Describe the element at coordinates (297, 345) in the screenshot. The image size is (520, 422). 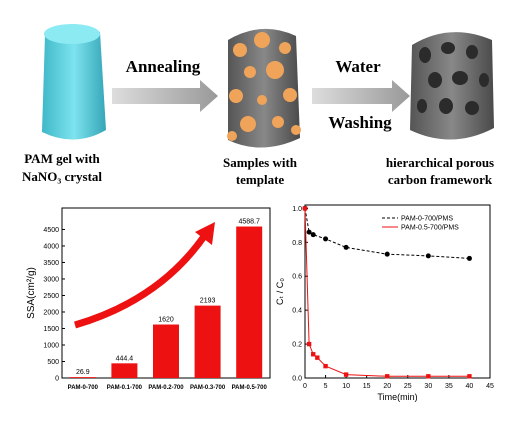
I see `y-tick-label: 0.2` at that location.